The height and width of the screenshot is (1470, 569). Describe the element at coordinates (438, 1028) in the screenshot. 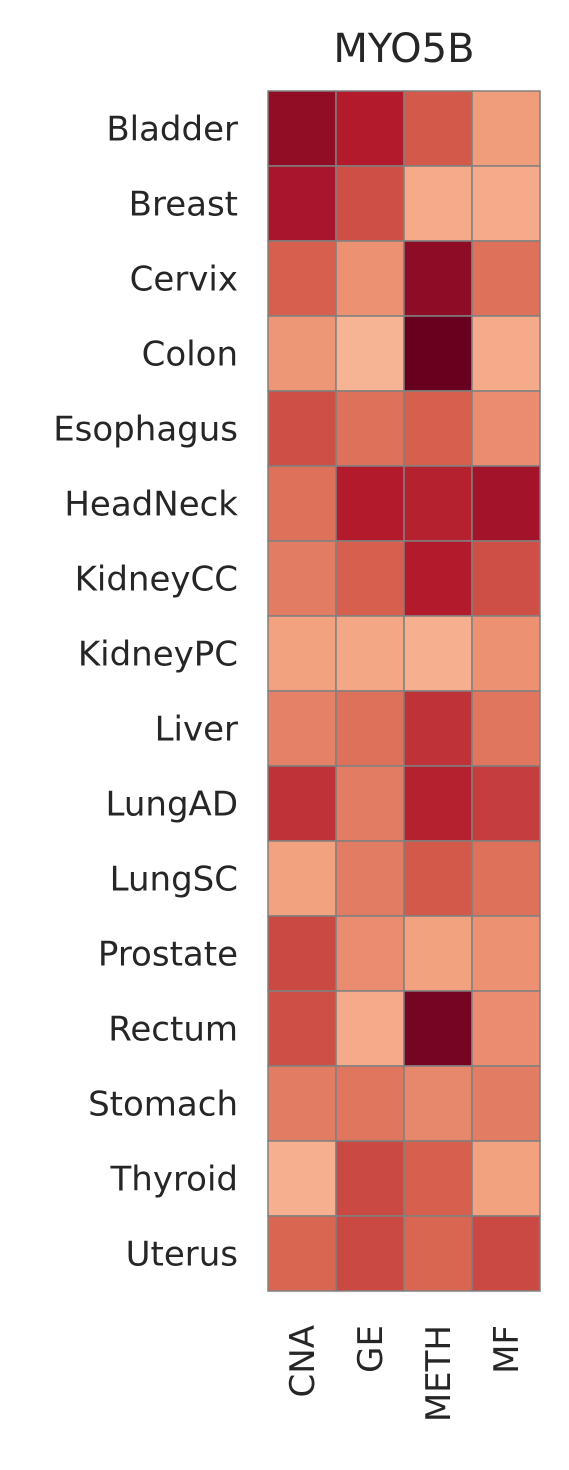

I see `heatmap-cell-rectum-meth` at that location.